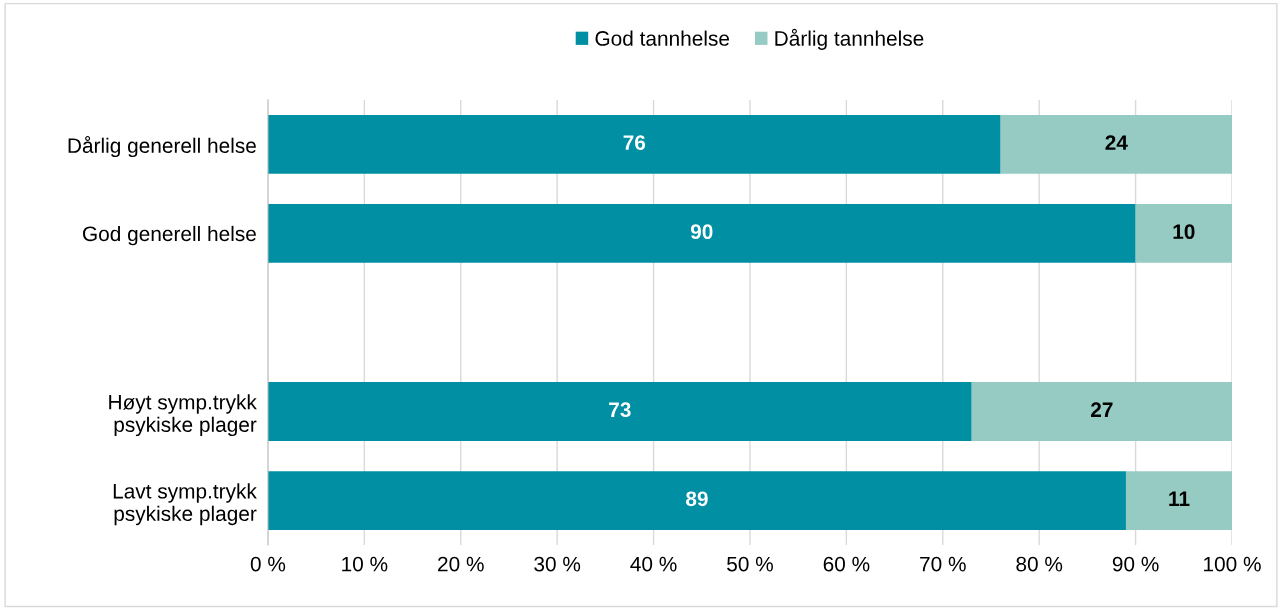 This screenshot has height=609, width=1282. What do you see at coordinates (1135, 564) in the screenshot?
I see `x-tick-label: 90 %` at bounding box center [1135, 564].